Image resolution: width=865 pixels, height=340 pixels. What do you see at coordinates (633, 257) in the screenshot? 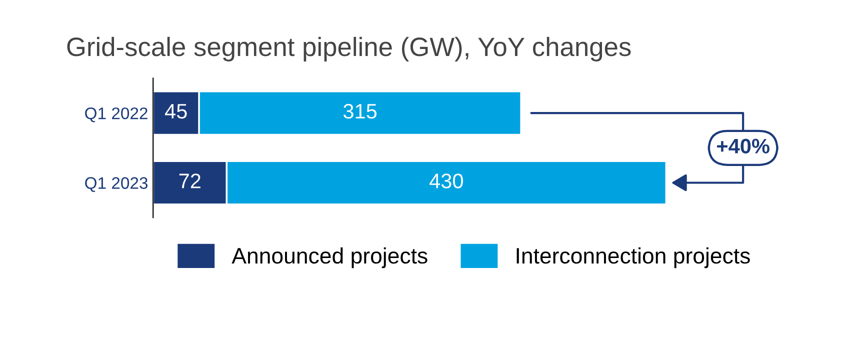
I see `legend-label: Interconnection projects` at bounding box center [633, 257].